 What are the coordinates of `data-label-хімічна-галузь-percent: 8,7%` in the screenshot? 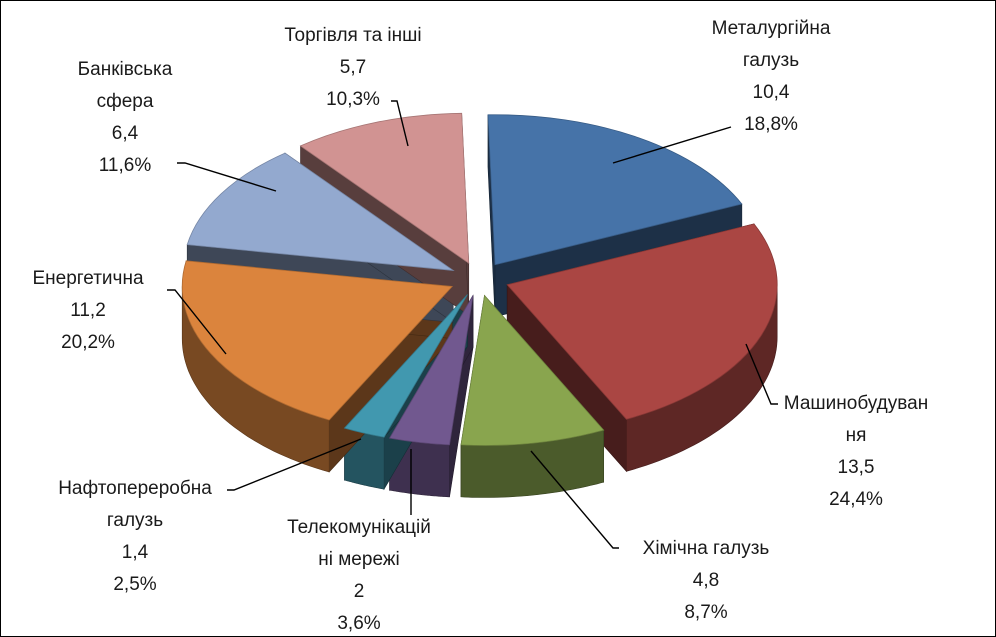 It's located at (705, 612).